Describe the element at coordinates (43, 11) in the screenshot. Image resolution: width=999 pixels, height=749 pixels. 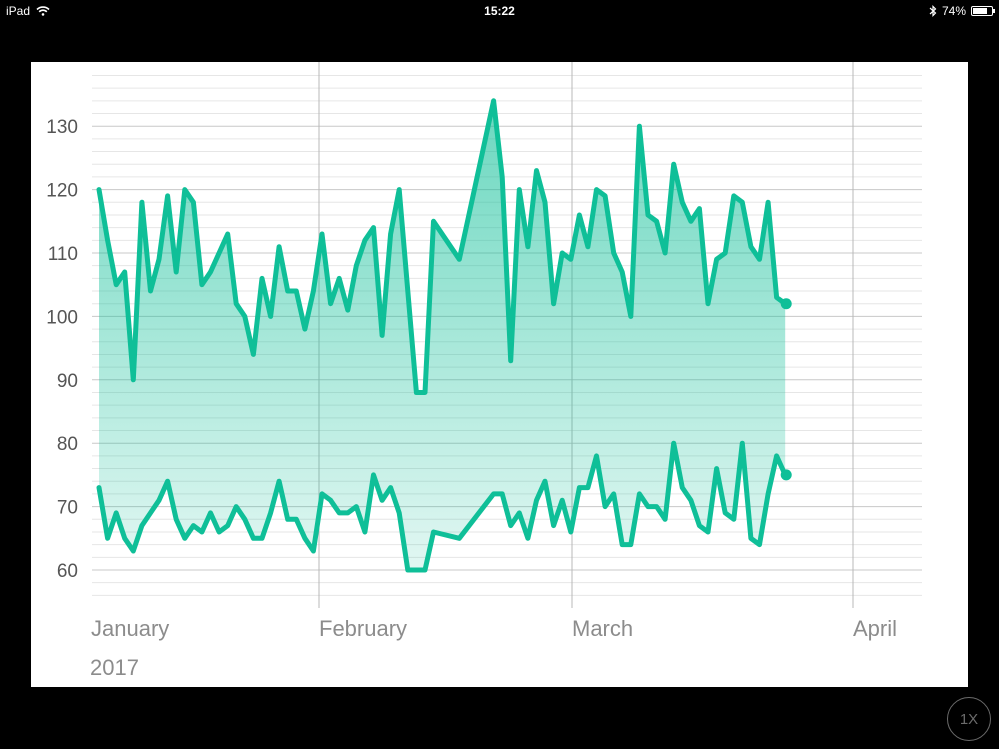
I see `wifi-icon` at that location.